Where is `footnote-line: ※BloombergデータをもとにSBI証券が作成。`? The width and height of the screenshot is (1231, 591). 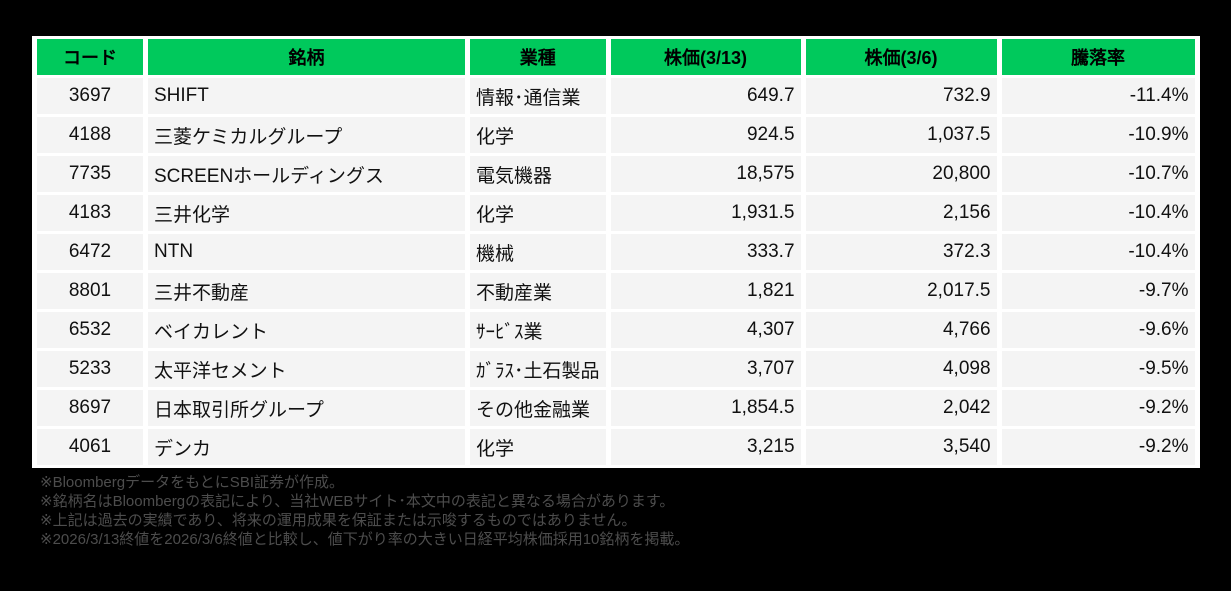 footnote-line: ※BloombergデータをもとにSBI証券が作成。 is located at coordinates (192, 482).